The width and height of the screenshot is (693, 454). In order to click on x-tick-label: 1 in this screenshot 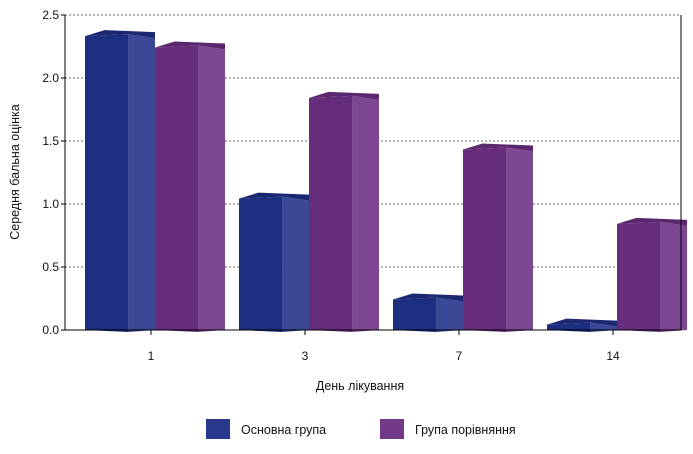, I will do `click(151, 356)`.